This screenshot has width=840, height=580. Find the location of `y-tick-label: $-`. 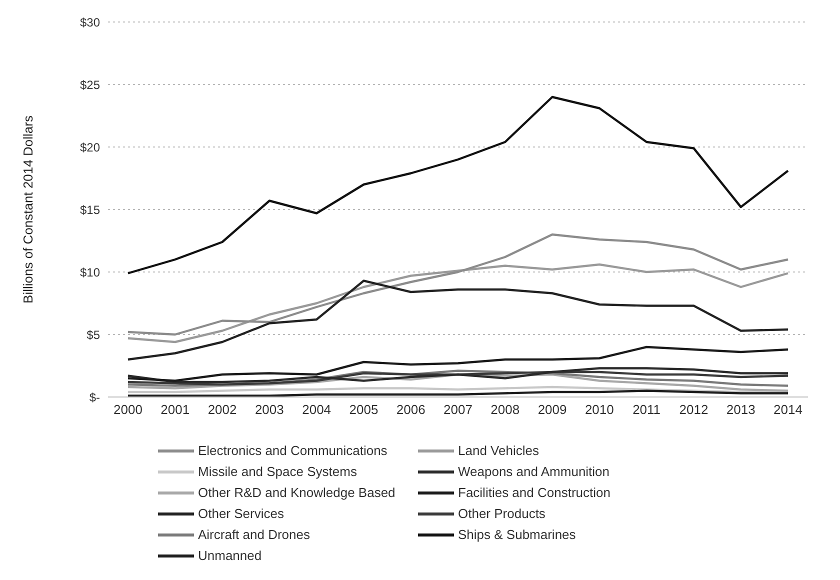

y-tick-label: $- is located at coordinates (94, 397).